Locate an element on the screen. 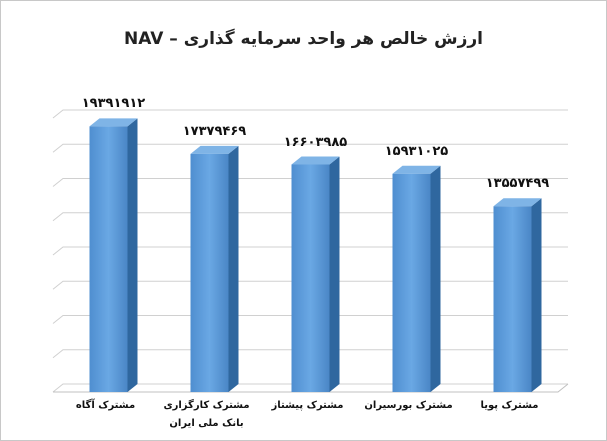 The image size is (607, 441). value-label: ۱۷۳۷۹۴۶۹ is located at coordinates (214, 131).